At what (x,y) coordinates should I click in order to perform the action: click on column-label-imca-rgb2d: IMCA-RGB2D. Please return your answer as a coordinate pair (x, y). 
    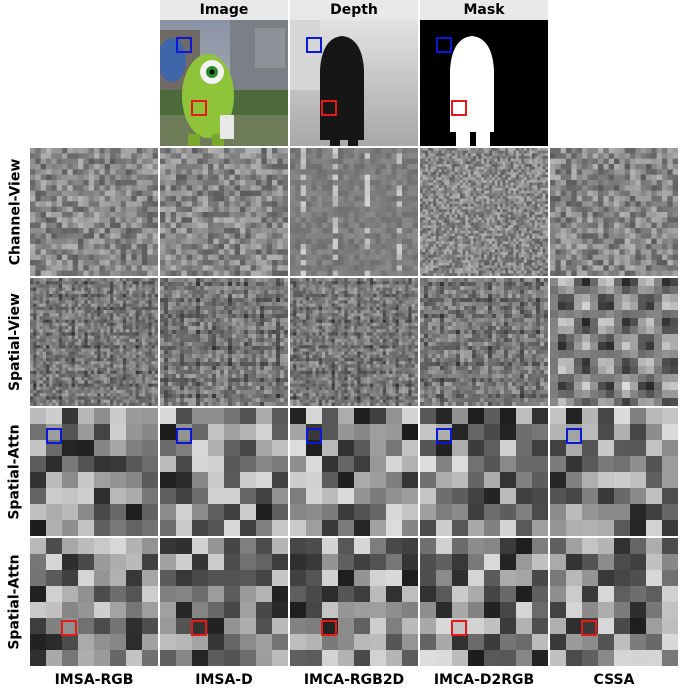
    Looking at the image, I should click on (354, 680).